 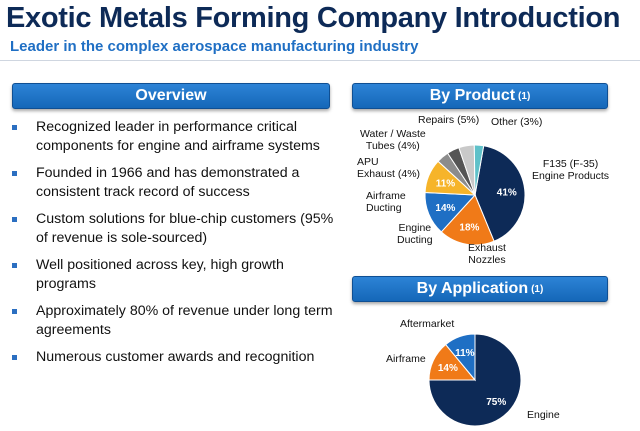 I want to click on by-product-footnote: (1), so click(x=524, y=96).